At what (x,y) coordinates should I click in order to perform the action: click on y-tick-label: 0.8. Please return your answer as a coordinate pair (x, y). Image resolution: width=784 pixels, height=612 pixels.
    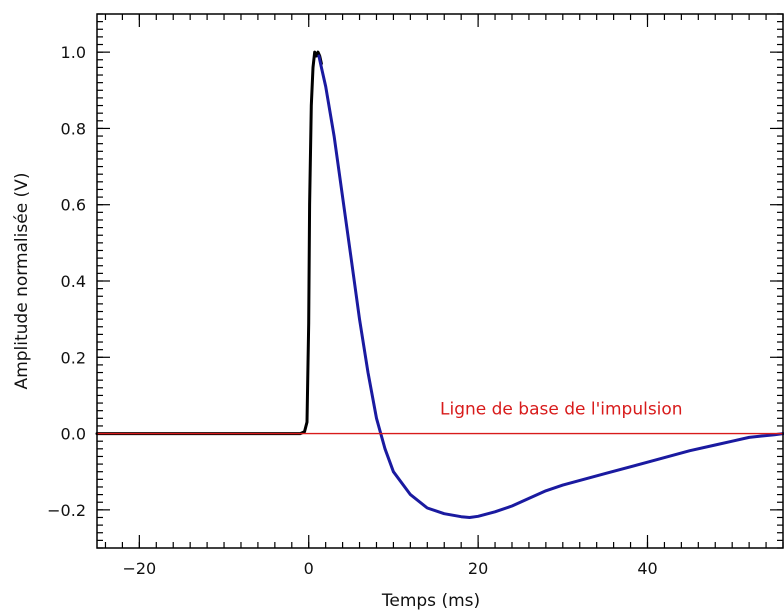
    Looking at the image, I should click on (73, 128).